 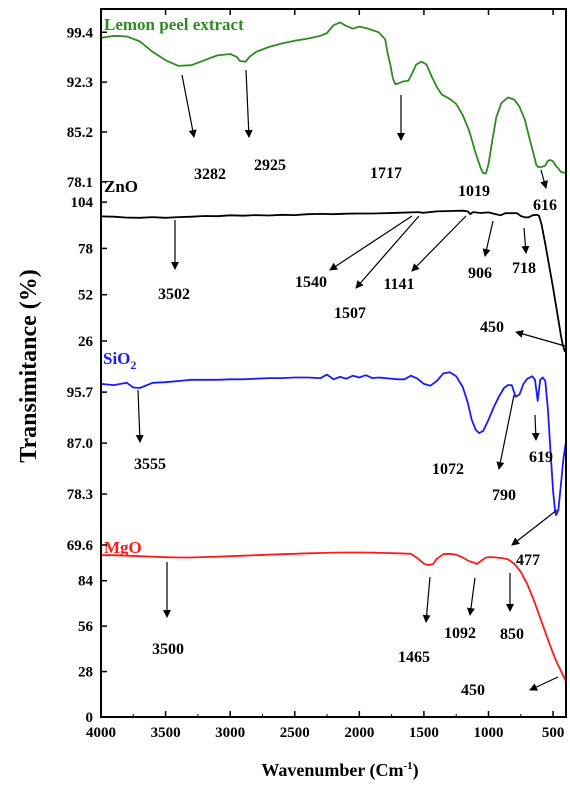 I want to click on series-label: ZnO, so click(x=121, y=186).